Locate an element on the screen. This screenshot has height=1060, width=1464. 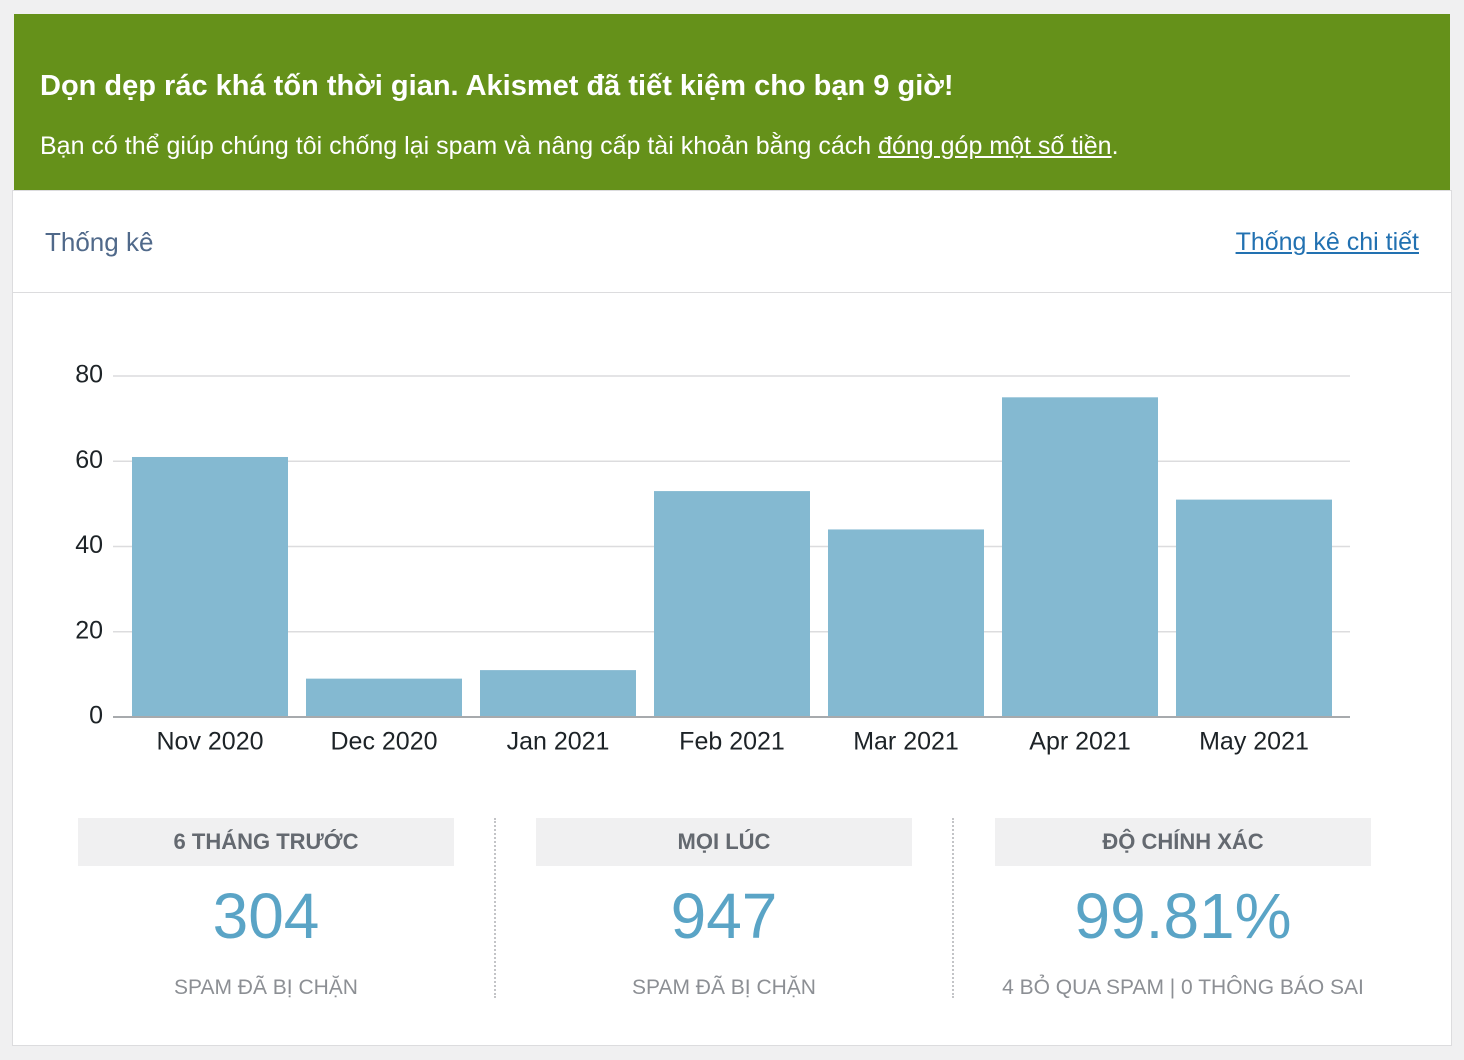
y-tick-label: 40 is located at coordinates (89, 545).